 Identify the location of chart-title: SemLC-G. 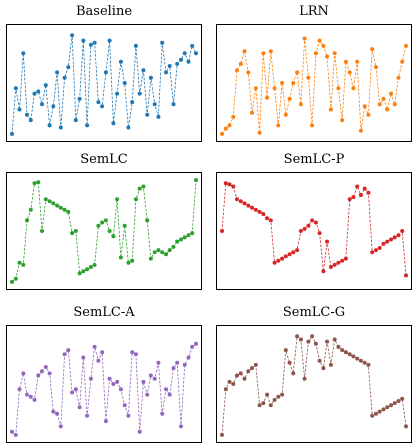
(314, 312).